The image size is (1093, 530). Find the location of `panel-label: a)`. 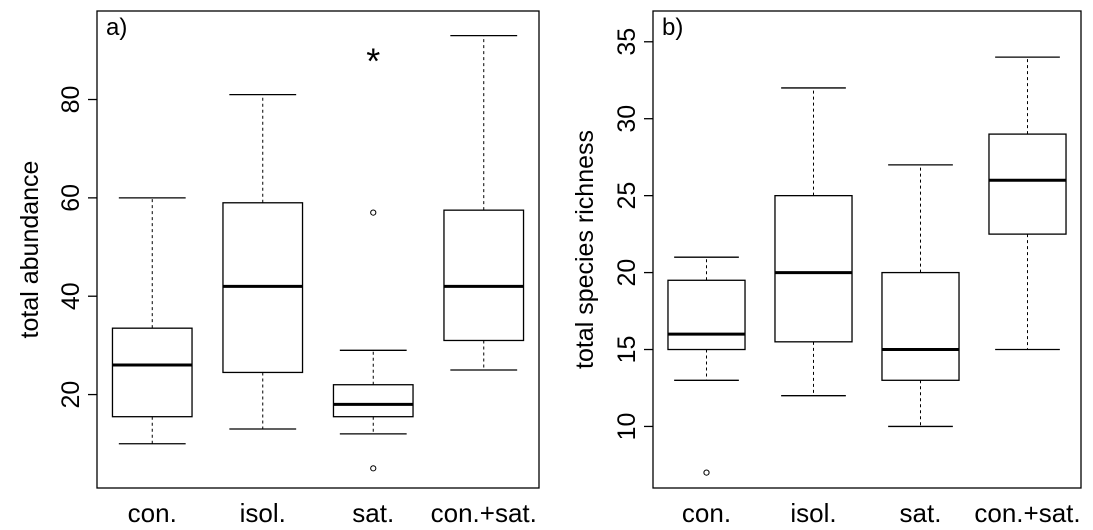

panel-label: a) is located at coordinates (116, 27).